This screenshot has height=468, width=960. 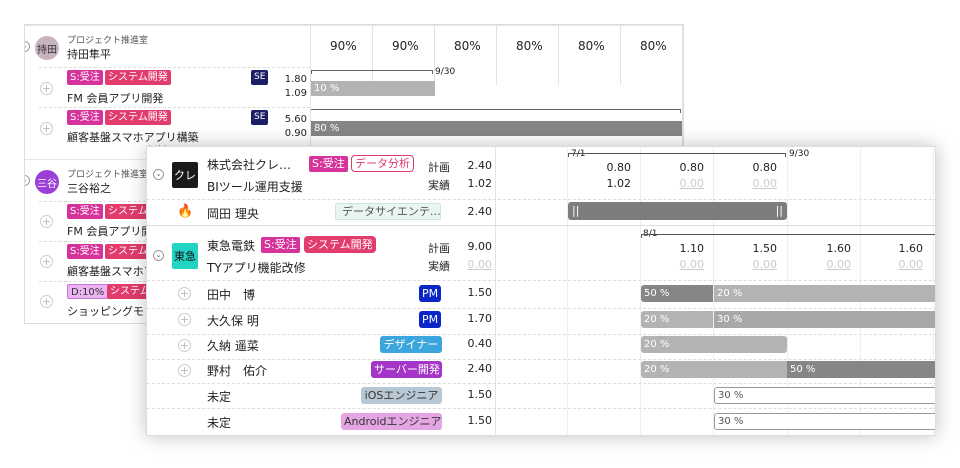 What do you see at coordinates (765, 248) in the screenshot?
I see `plan-month: 1.50` at bounding box center [765, 248].